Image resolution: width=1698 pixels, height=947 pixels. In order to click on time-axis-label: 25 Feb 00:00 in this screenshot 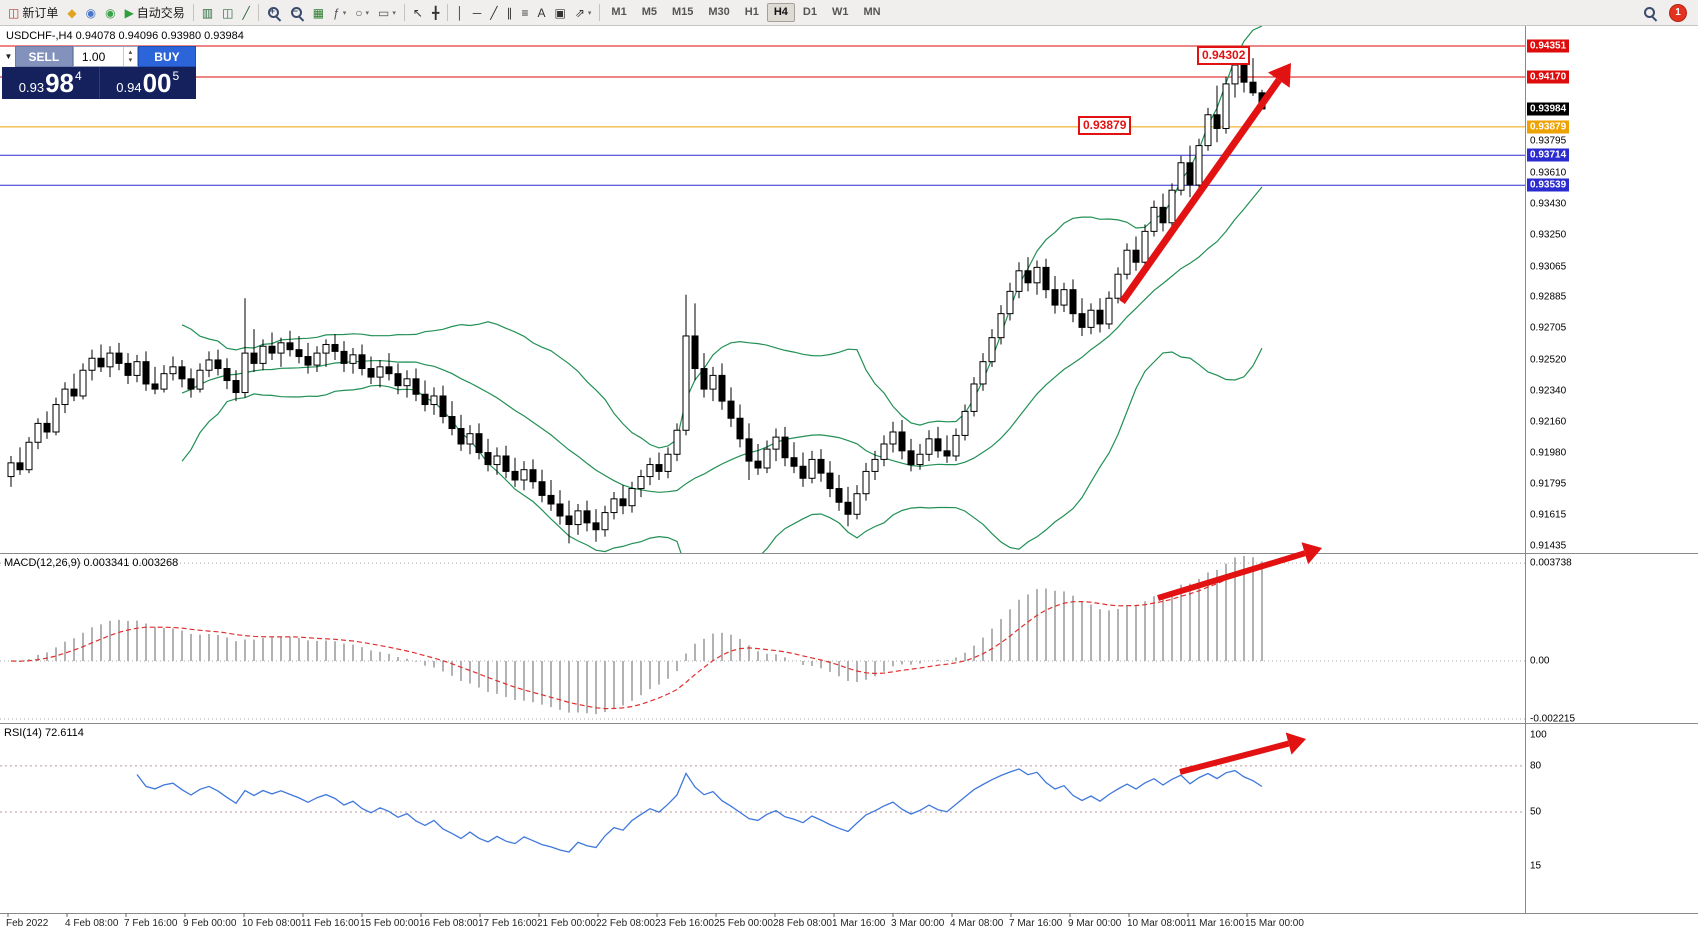, I will do `click(743, 923)`.